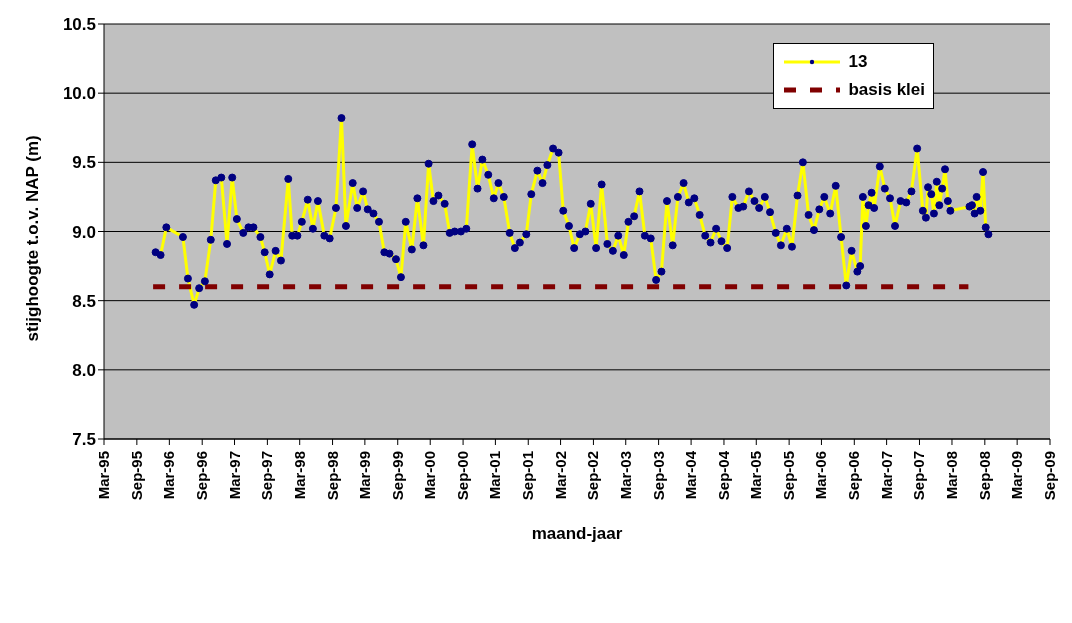  Describe the element at coordinates (723, 475) in the screenshot. I see `x-tick-label: Sep-04` at that location.